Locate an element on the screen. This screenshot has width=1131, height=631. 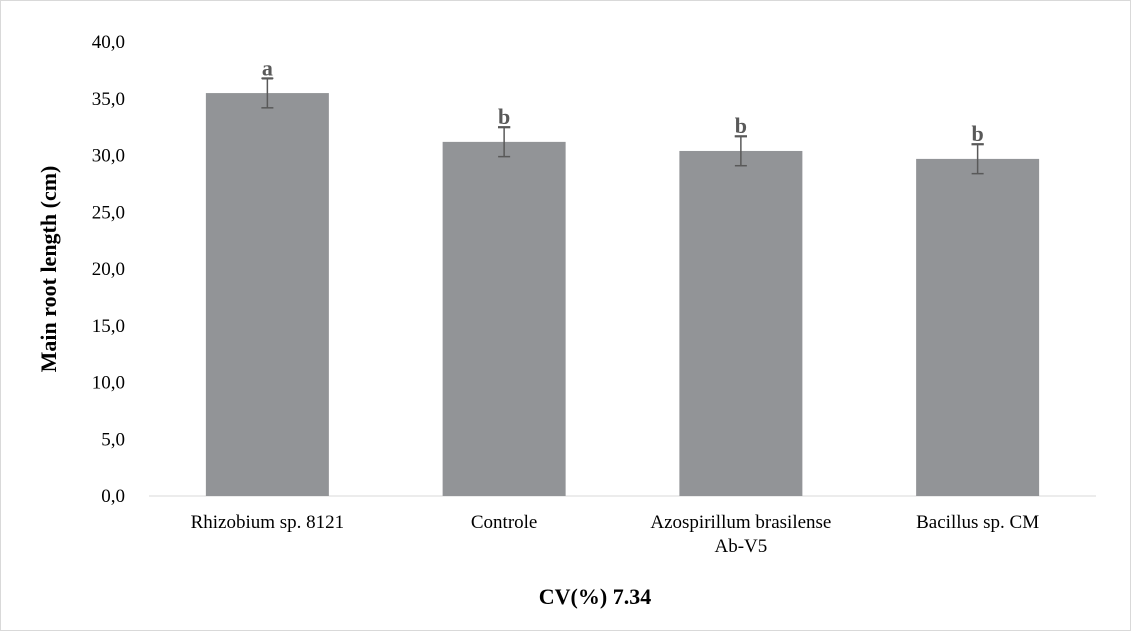
y-tick-label: 30,0 is located at coordinates (108, 156).